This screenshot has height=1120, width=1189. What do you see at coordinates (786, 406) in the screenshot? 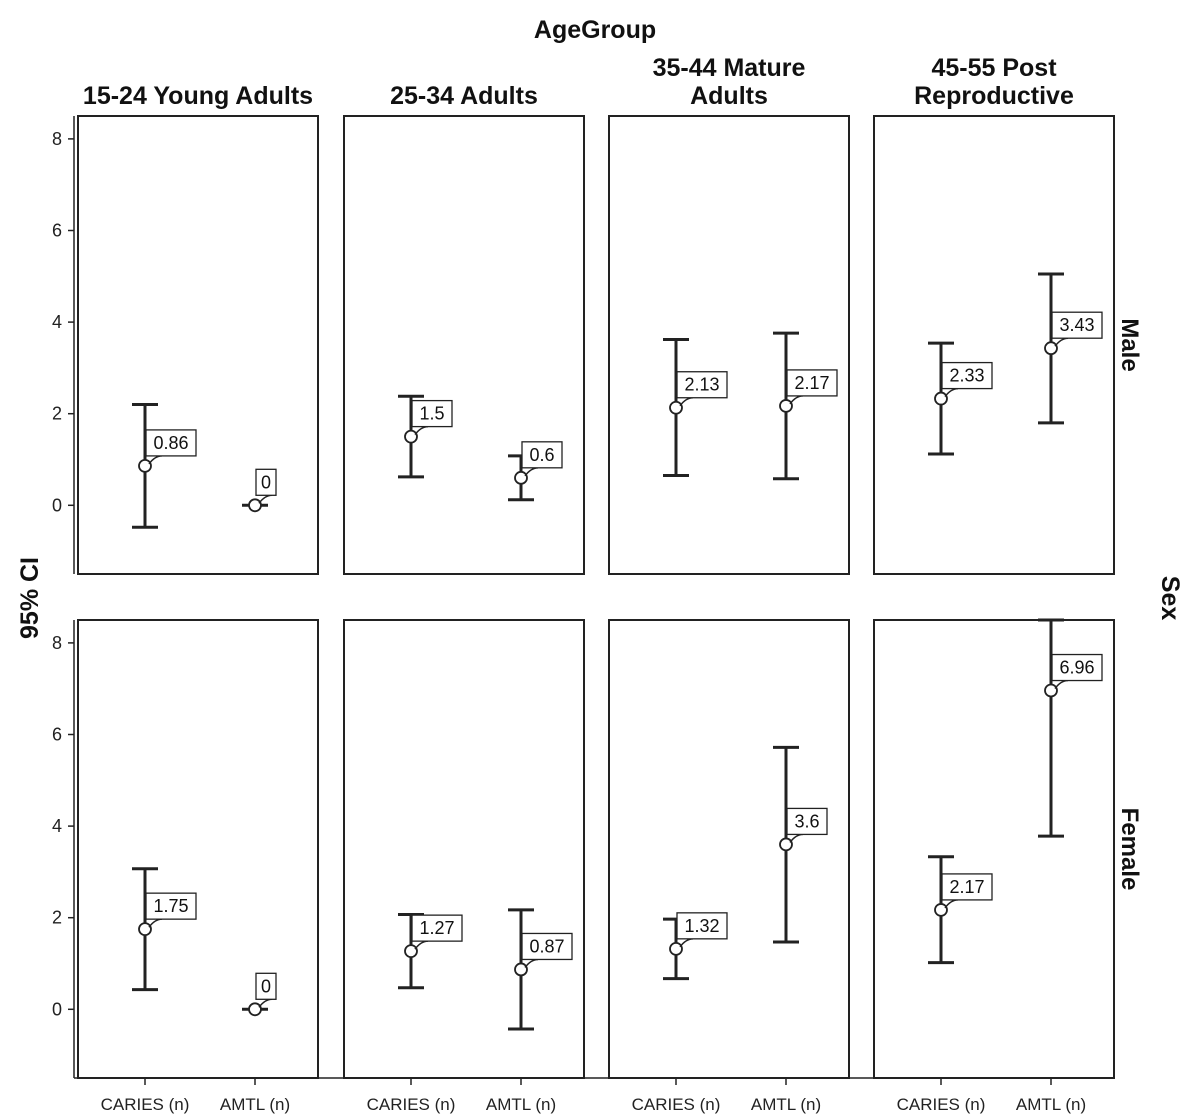
I see `mean-point-male-35-44-mature-adults-amtl-n` at bounding box center [786, 406].